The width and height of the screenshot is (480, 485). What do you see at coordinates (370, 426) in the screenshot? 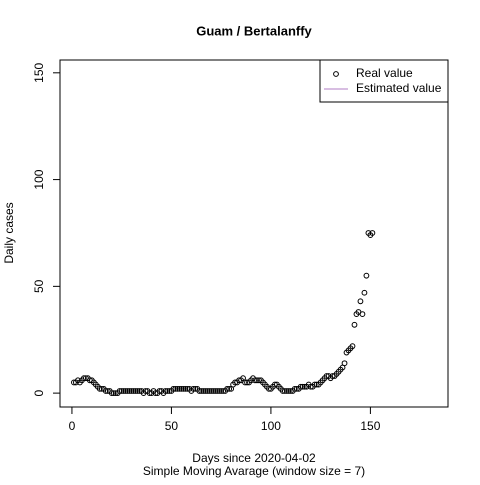
I see `x-tick-label: 150` at bounding box center [370, 426].